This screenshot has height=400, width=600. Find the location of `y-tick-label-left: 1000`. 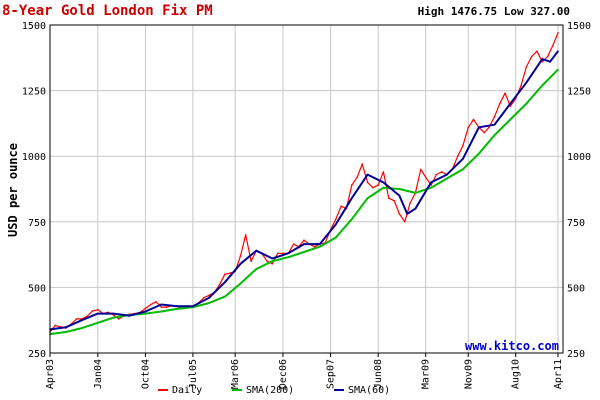

y-tick-label-left: 1000 is located at coordinates (34, 157).